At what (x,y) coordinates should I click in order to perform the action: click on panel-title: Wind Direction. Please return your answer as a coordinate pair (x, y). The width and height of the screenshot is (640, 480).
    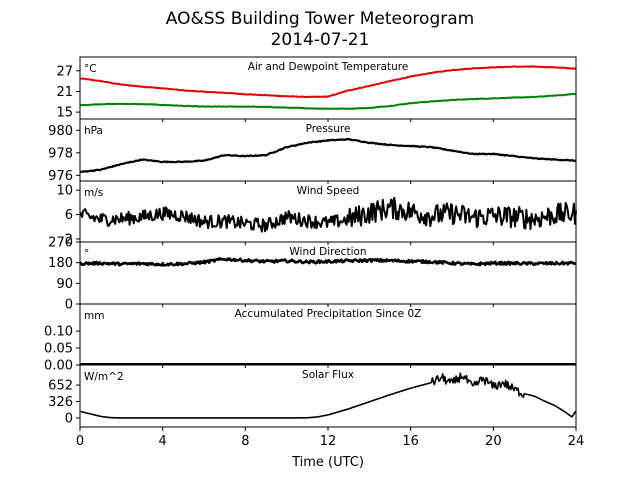
    Looking at the image, I should click on (327, 252).